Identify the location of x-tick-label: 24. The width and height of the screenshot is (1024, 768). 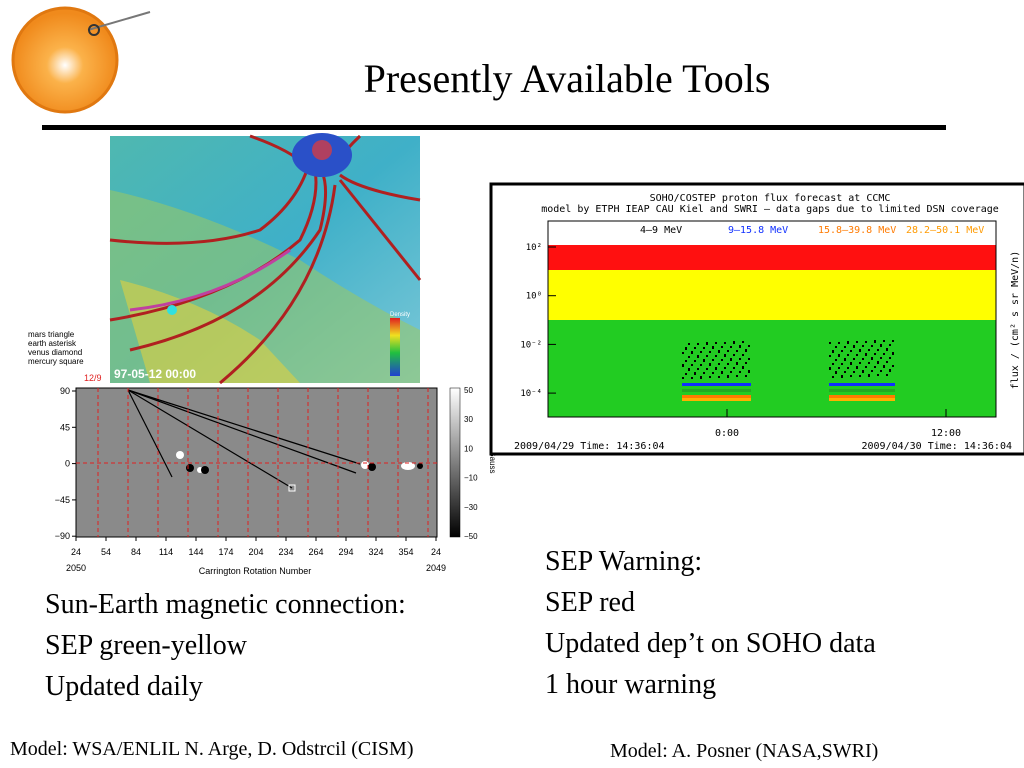
(76, 552).